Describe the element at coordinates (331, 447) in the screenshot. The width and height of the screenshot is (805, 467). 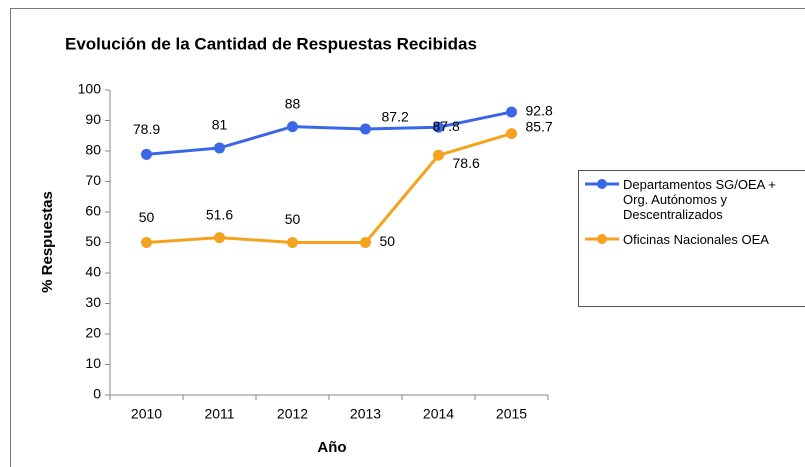
I see `x-axis-label: Año` at that location.